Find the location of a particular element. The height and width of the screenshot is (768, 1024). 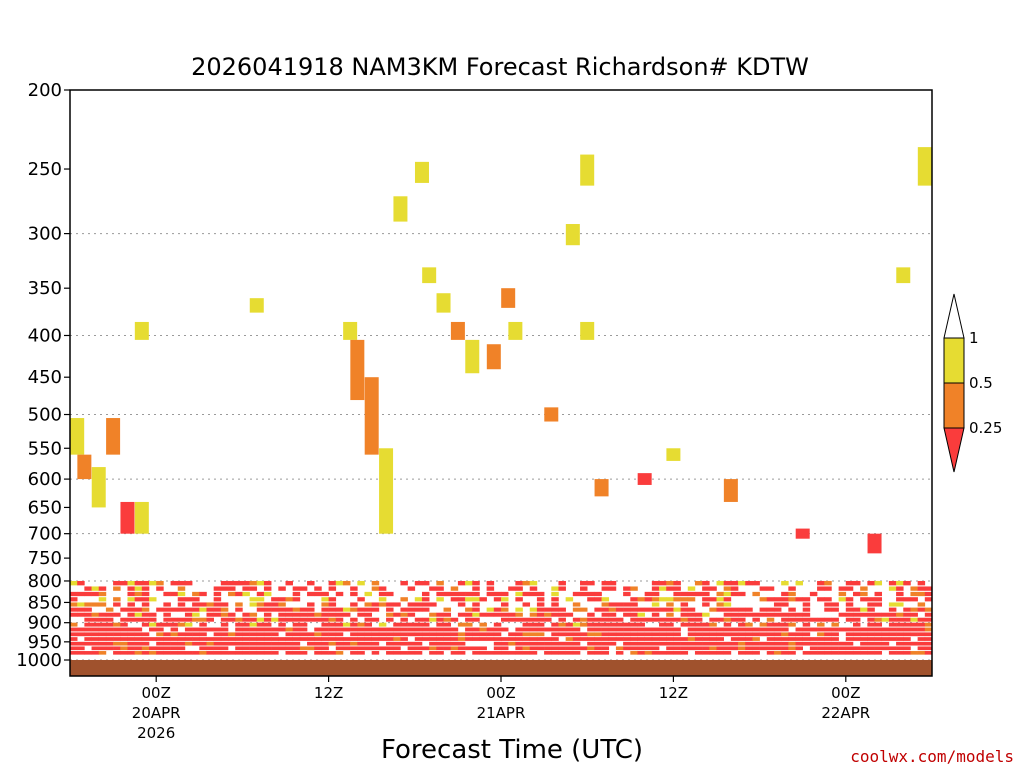

y-tick-label: 200 is located at coordinates (45, 90).